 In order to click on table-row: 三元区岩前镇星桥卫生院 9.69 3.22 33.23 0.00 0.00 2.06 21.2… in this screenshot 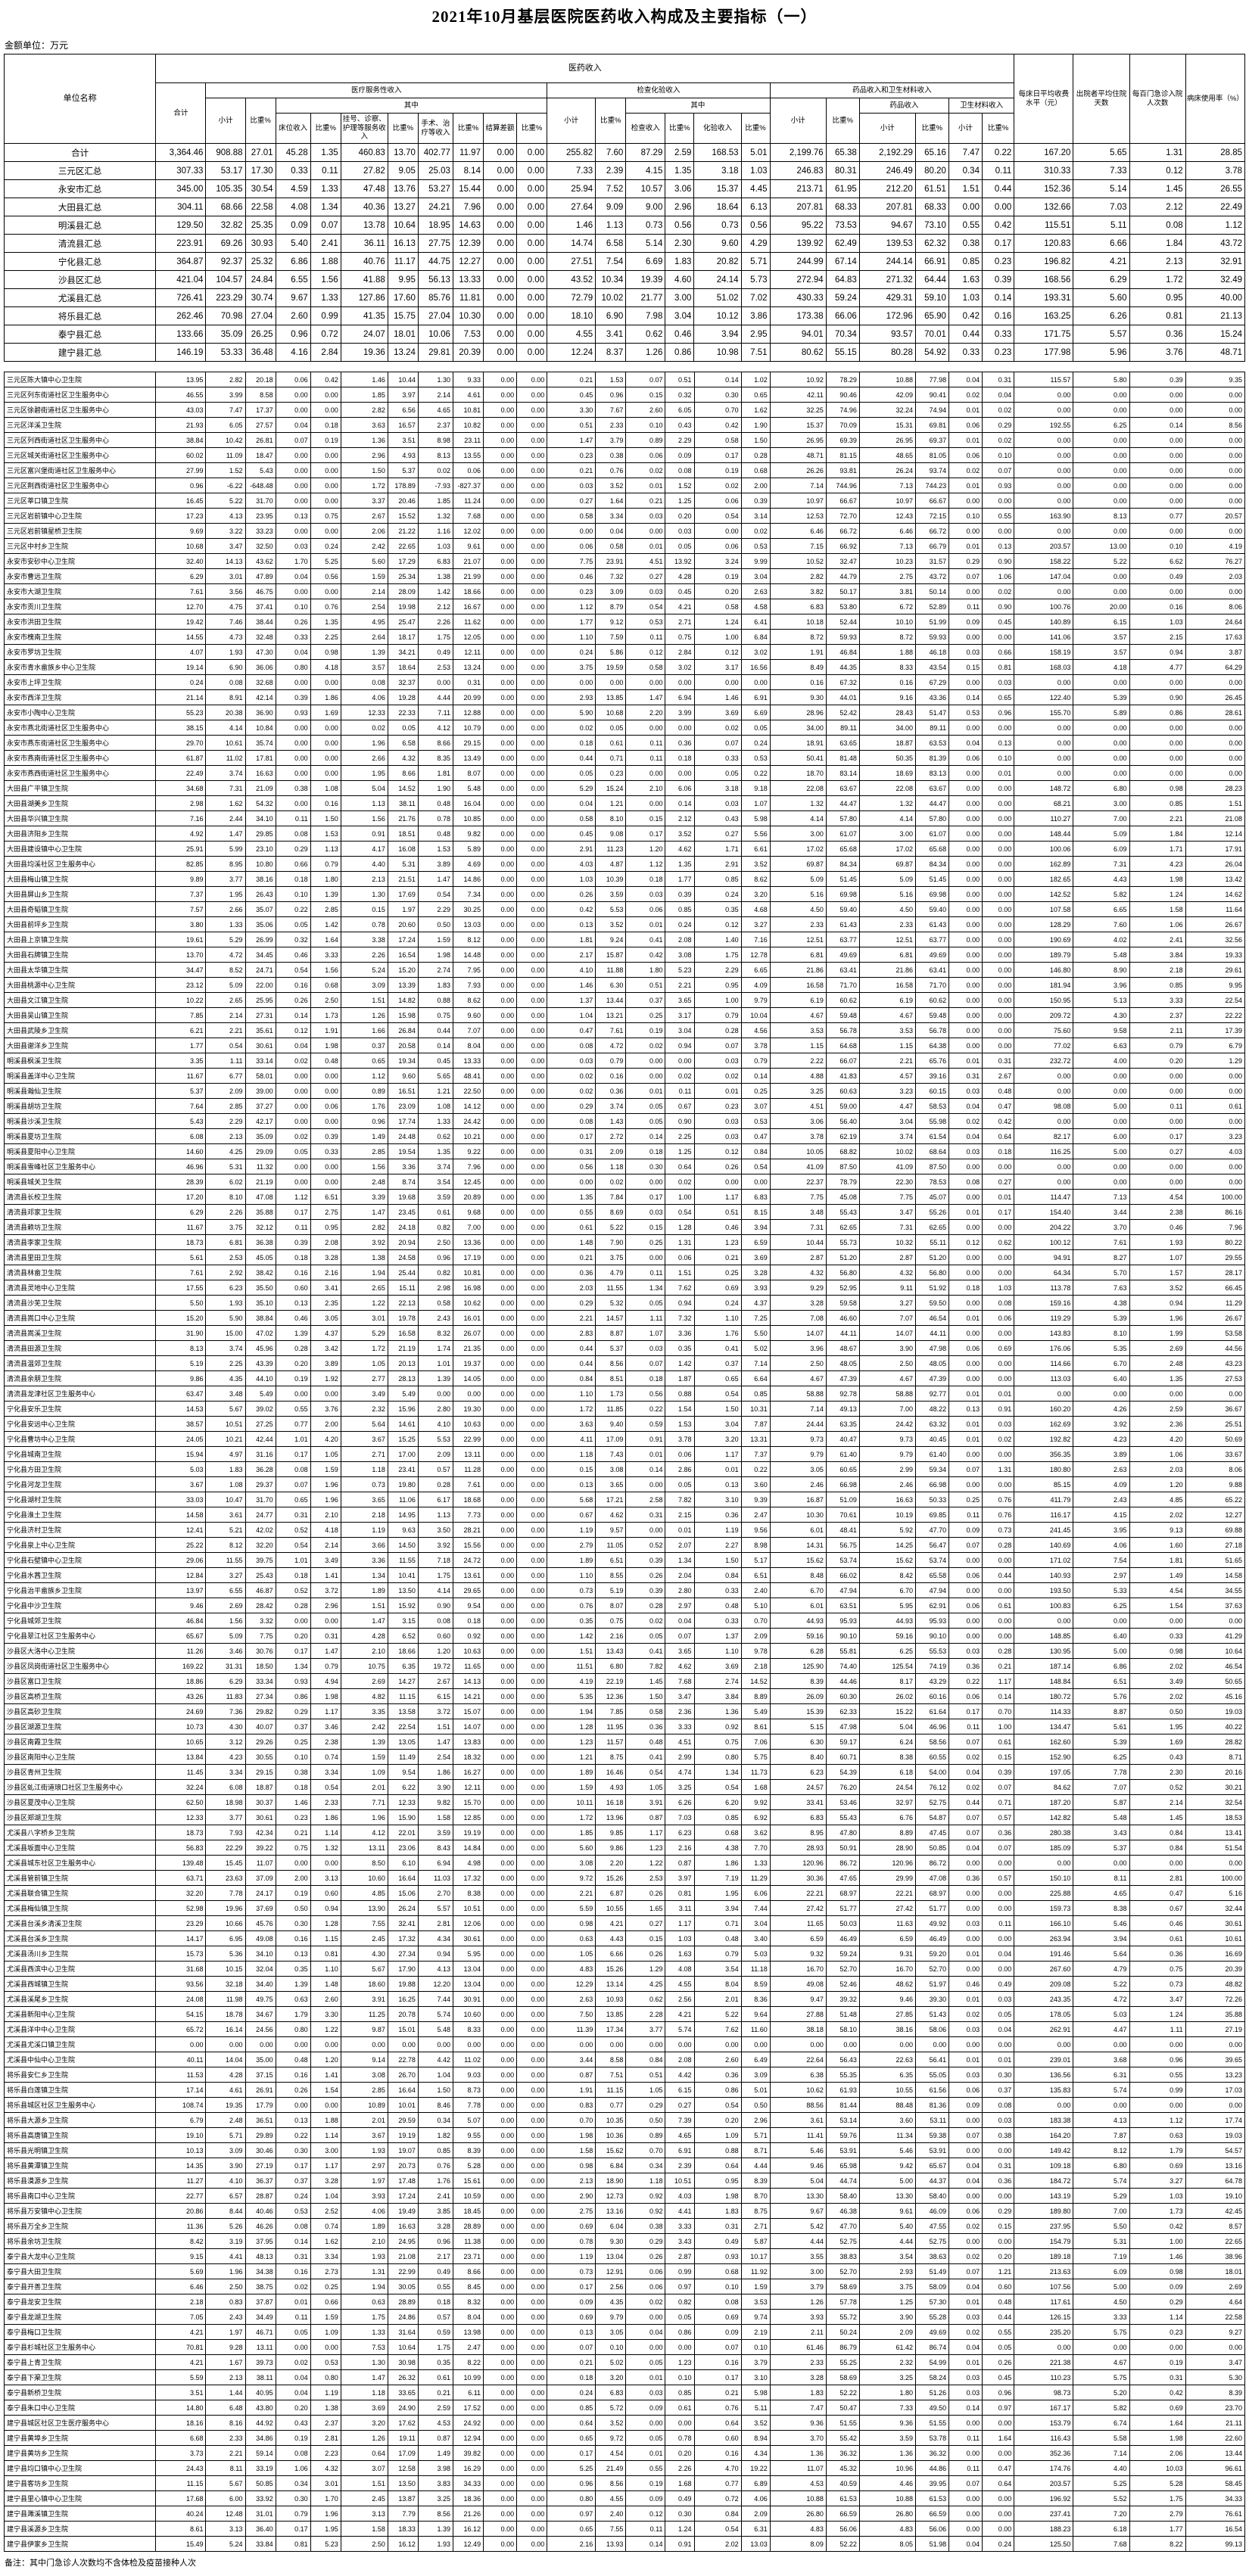, I will do `click(624, 531)`.